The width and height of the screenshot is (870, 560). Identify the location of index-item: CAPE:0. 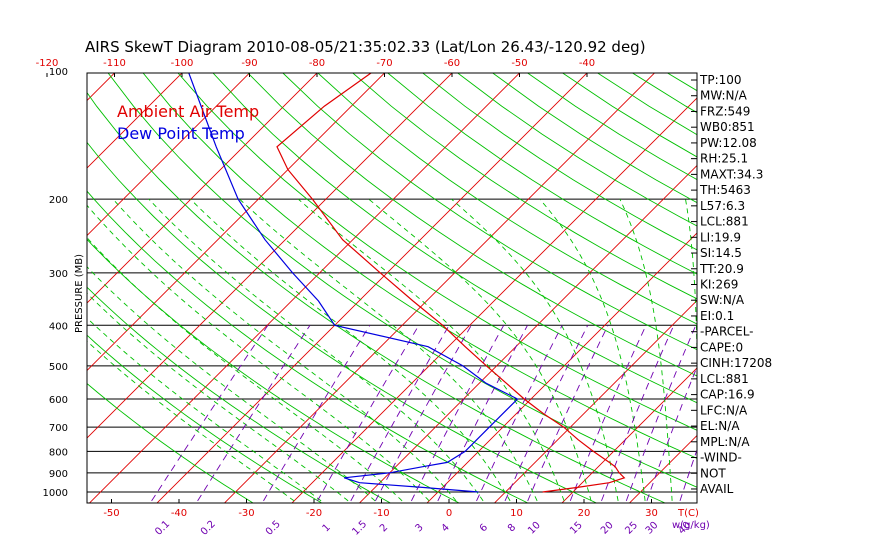
(721, 347).